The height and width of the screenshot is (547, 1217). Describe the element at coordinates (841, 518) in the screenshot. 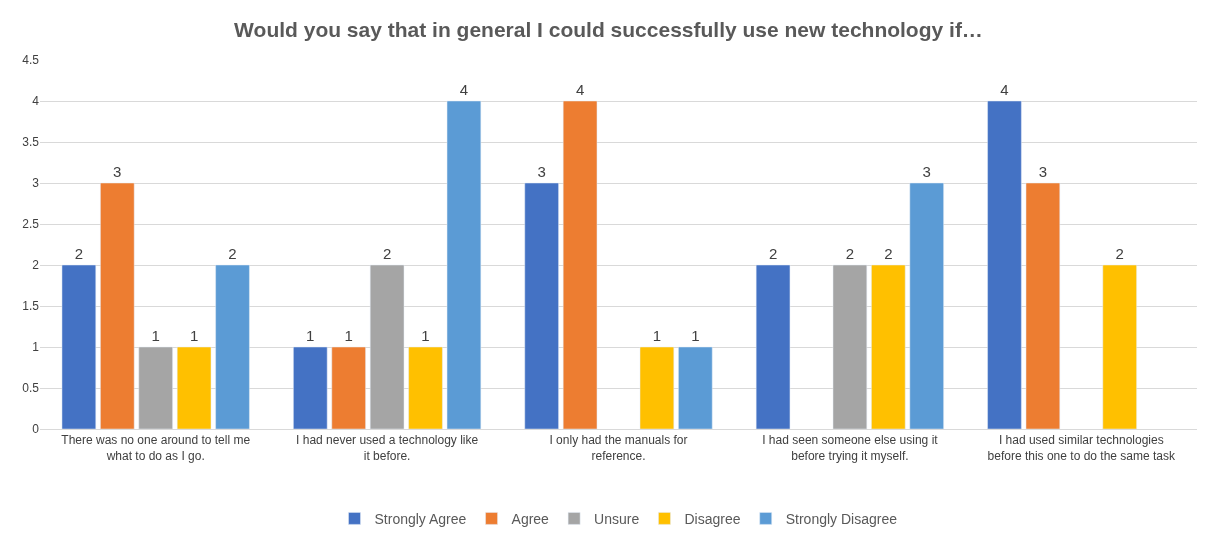

I see `legend-label: Strongly Disagree` at that location.